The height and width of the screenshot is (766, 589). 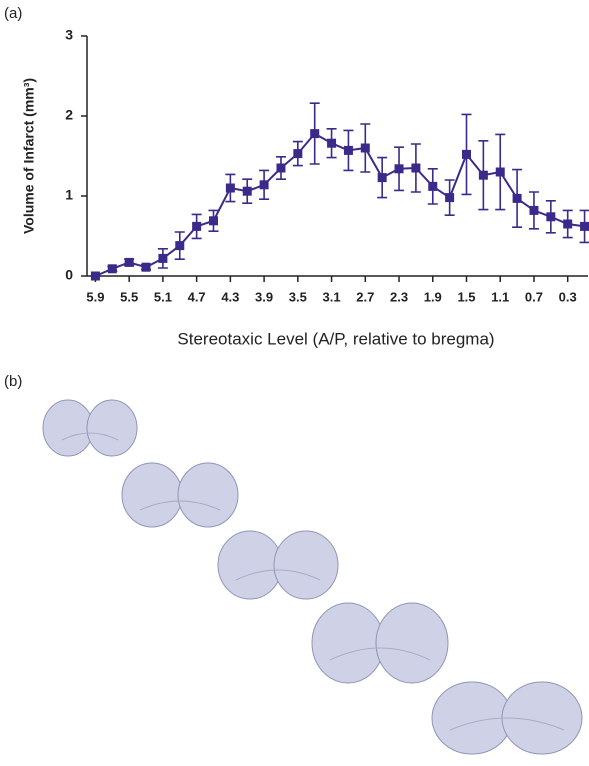 What do you see at coordinates (13, 381) in the screenshot?
I see `panel-label: (b)` at bounding box center [13, 381].